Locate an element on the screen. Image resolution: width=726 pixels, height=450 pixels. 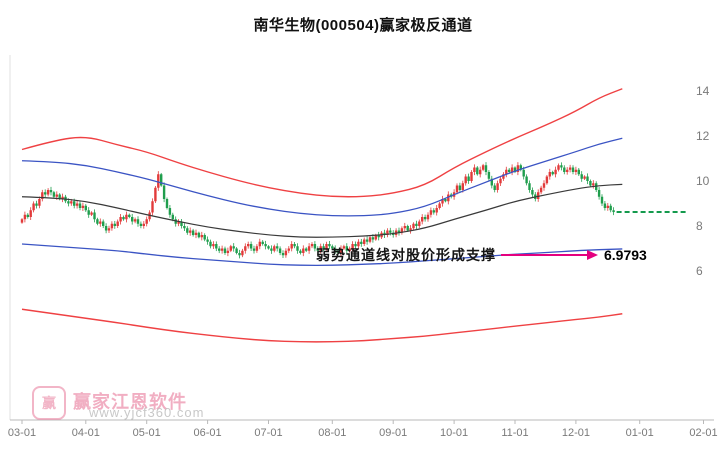
x-axis-label: 02-01 is located at coordinates (703, 433).